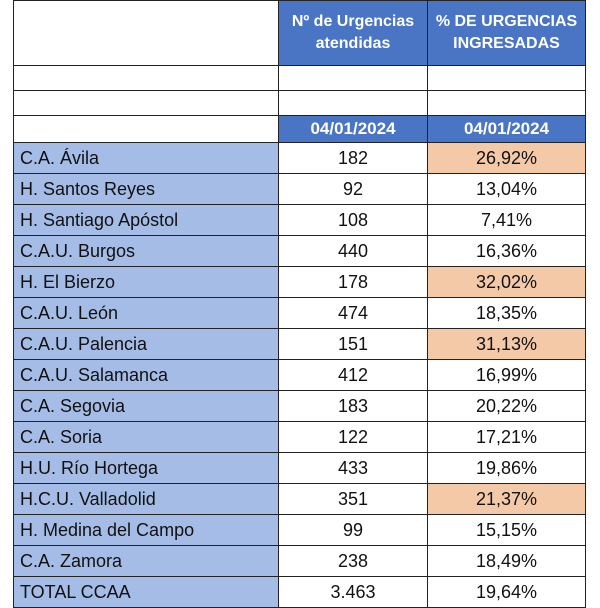 The width and height of the screenshot is (600, 608). Describe the element at coordinates (146, 530) in the screenshot. I see `hospital-name-cell: H. Medina del Campo` at that location.